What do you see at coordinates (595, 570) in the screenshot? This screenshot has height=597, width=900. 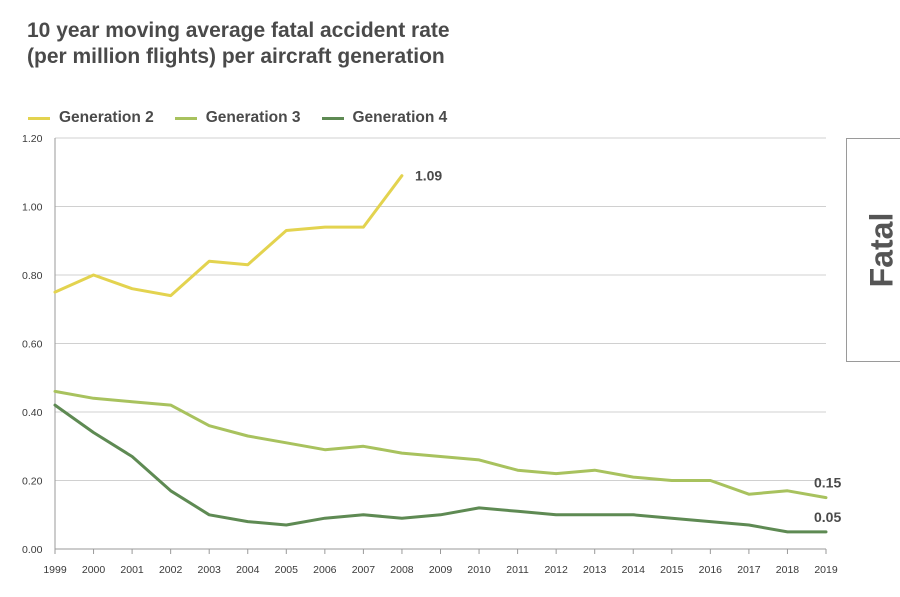 I see `x-tick-label: 2013` at bounding box center [595, 570].